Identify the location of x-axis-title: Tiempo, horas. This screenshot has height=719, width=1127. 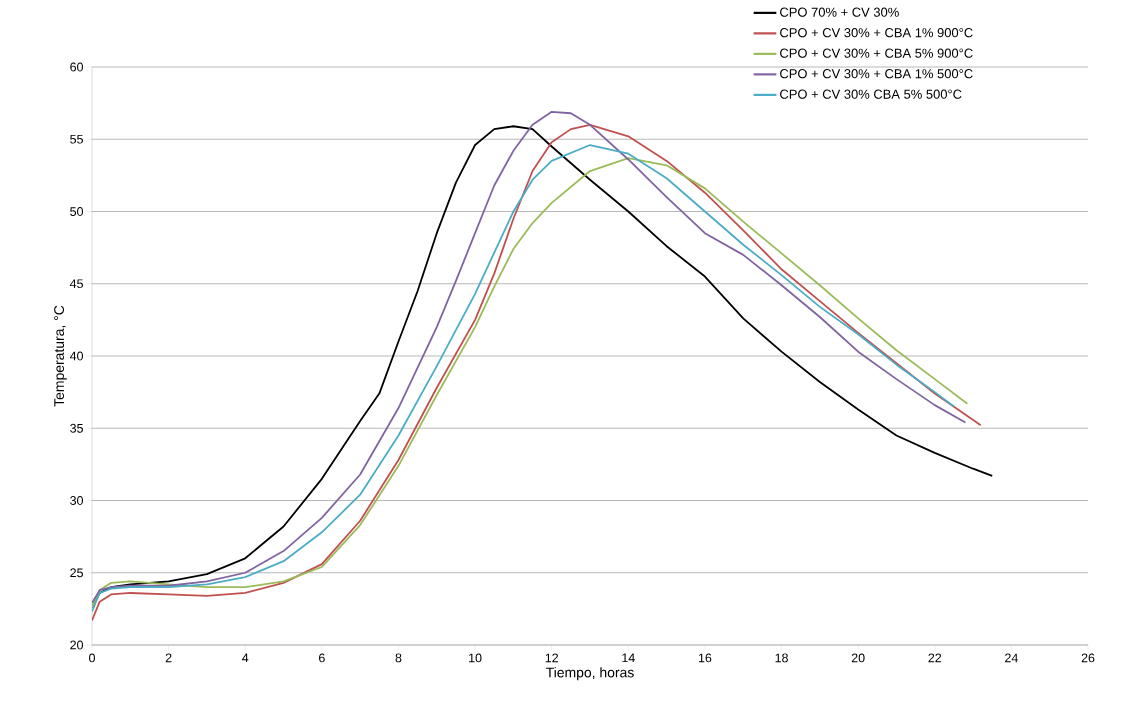
(590, 674).